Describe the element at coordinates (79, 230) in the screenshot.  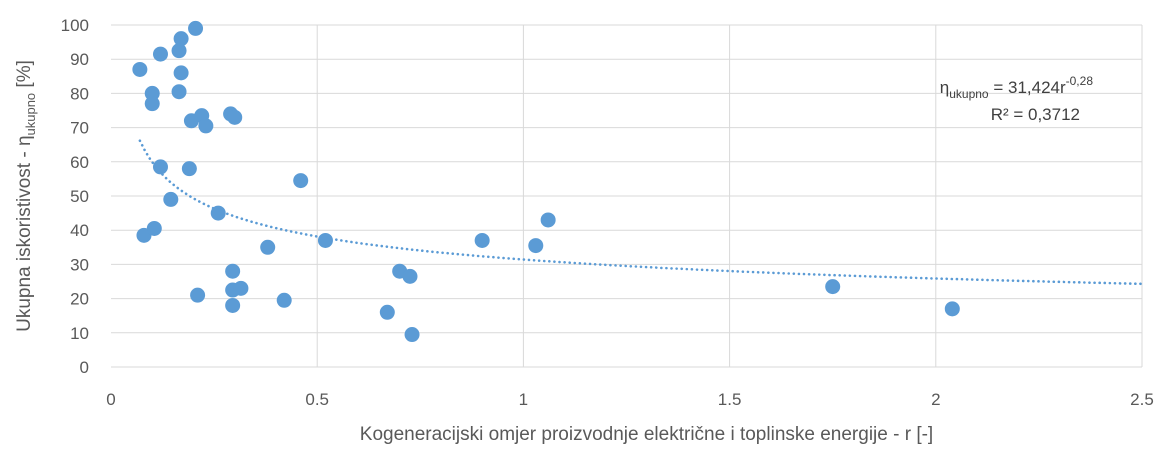
I see `y-tick-label: 40` at that location.